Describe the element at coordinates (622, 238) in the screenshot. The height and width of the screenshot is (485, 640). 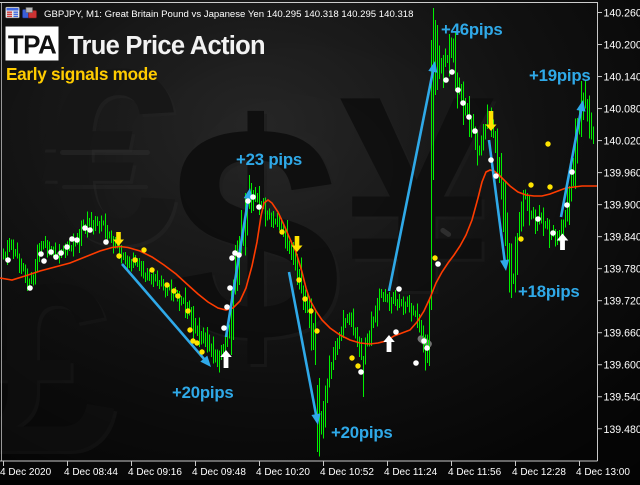
I see `svg-text: 139.840` at that location.